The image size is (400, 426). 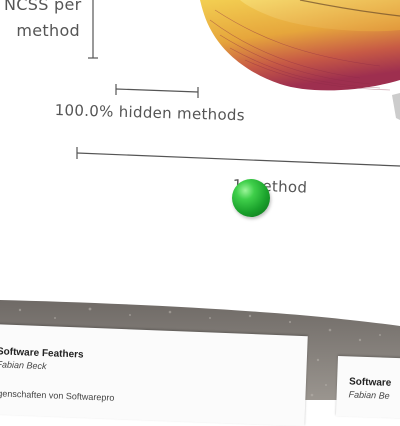 What do you see at coordinates (42, 353) in the screenshot?
I see `card-title: Software Feathers` at bounding box center [42, 353].